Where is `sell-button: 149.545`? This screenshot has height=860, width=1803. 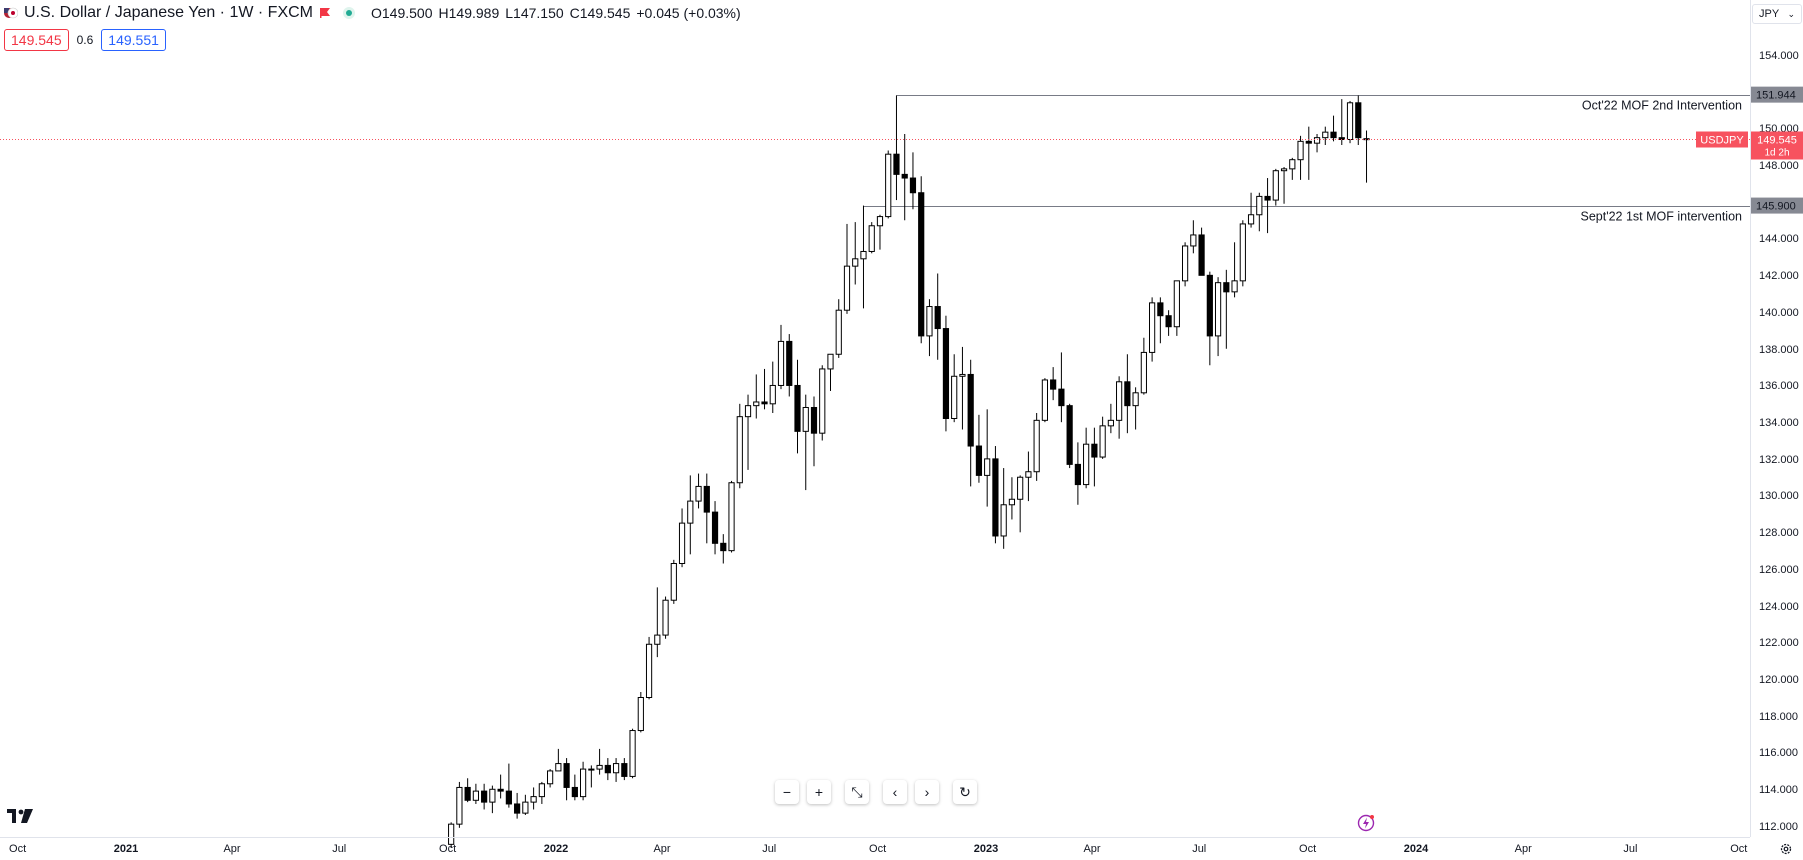 sell-button: 149.545 is located at coordinates (36, 40).